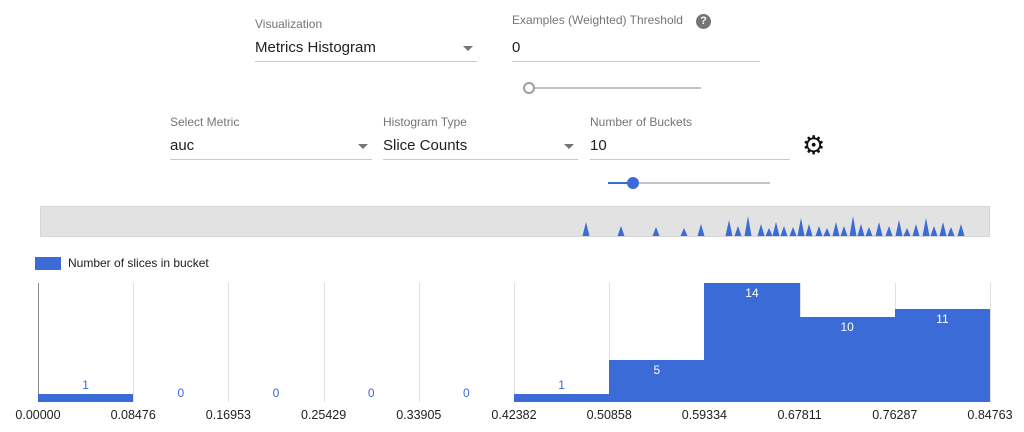  Describe the element at coordinates (419, 415) in the screenshot. I see `x-tick-label: 0.33905` at that location.